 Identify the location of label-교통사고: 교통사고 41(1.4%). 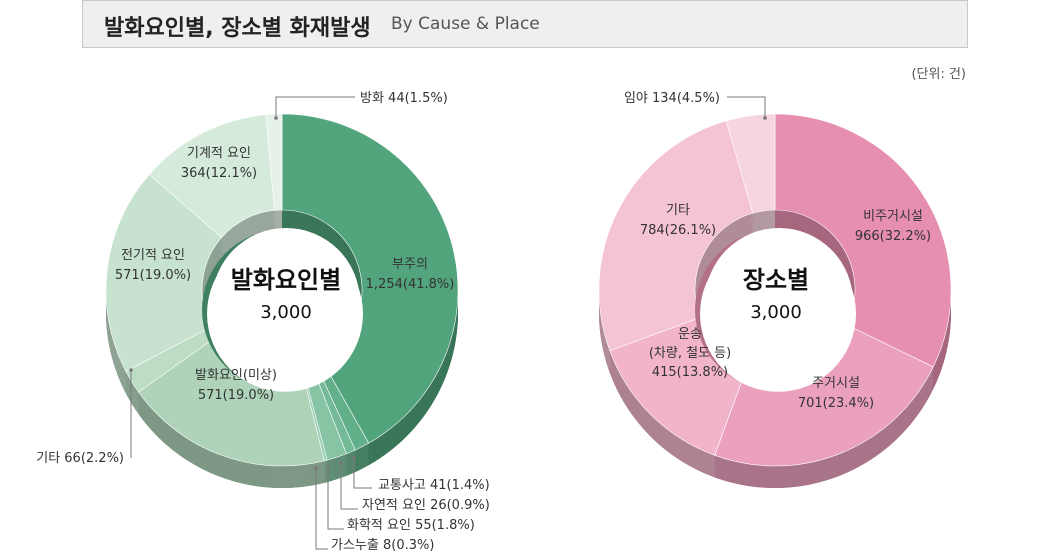
(434, 485).